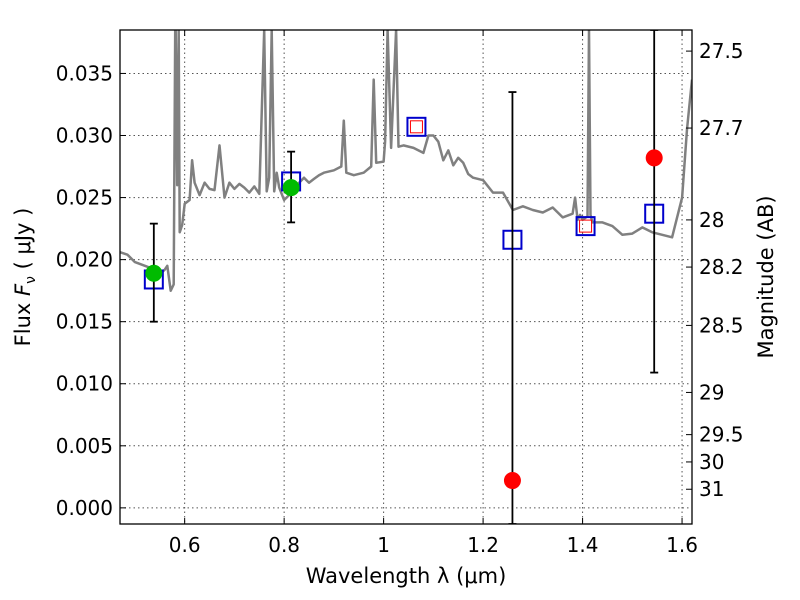 The width and height of the screenshot is (800, 600). Describe the element at coordinates (84, 446) in the screenshot. I see `y-tick-label: 0.005` at that location.